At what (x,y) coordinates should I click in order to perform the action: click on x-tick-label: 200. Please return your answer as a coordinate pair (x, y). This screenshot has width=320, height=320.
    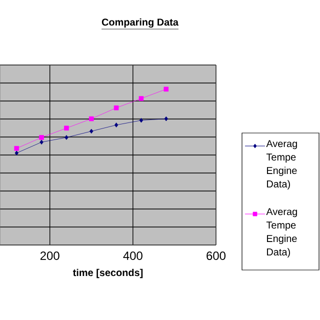
    Looking at the image, I should click on (50, 256).